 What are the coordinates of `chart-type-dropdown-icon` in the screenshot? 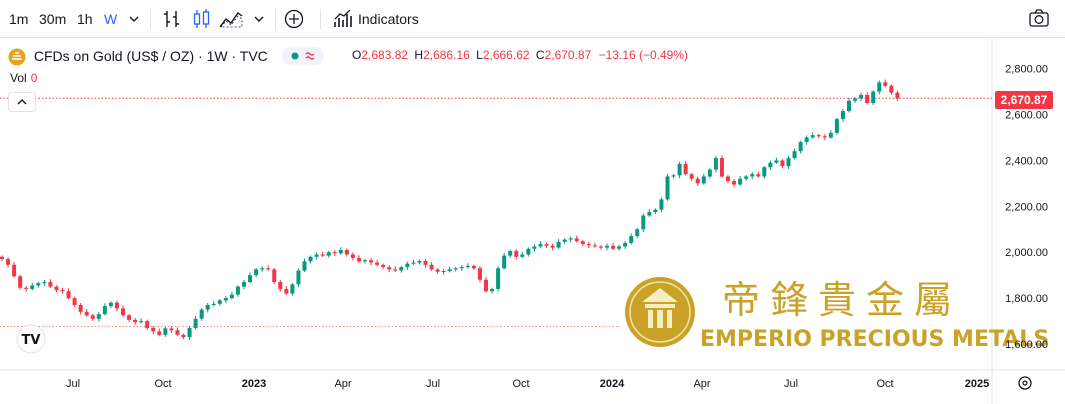 It's located at (259, 19).